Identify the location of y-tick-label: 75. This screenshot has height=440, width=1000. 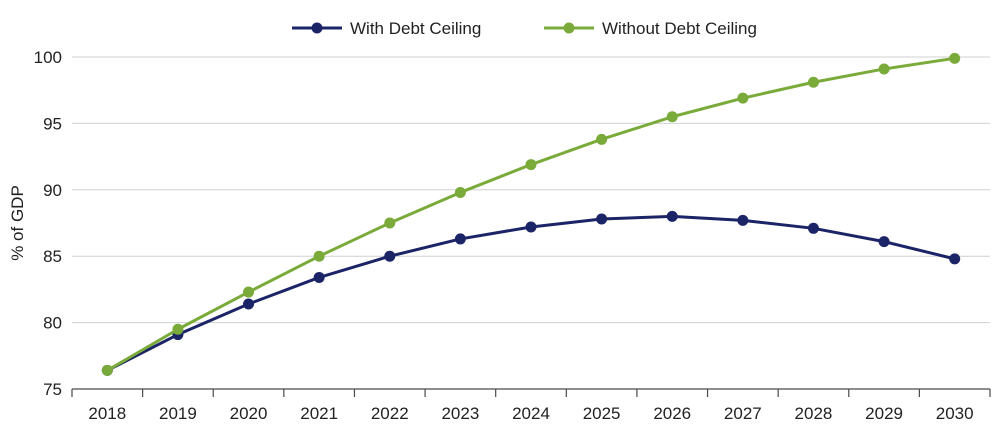
(52, 389).